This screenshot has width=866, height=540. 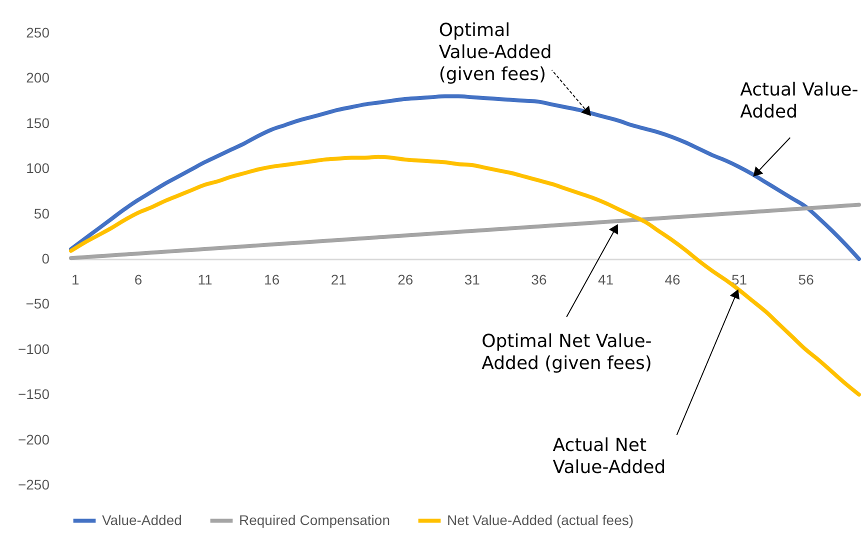 What do you see at coordinates (38, 304) in the screenshot?
I see `y-tick-label: −50` at bounding box center [38, 304].